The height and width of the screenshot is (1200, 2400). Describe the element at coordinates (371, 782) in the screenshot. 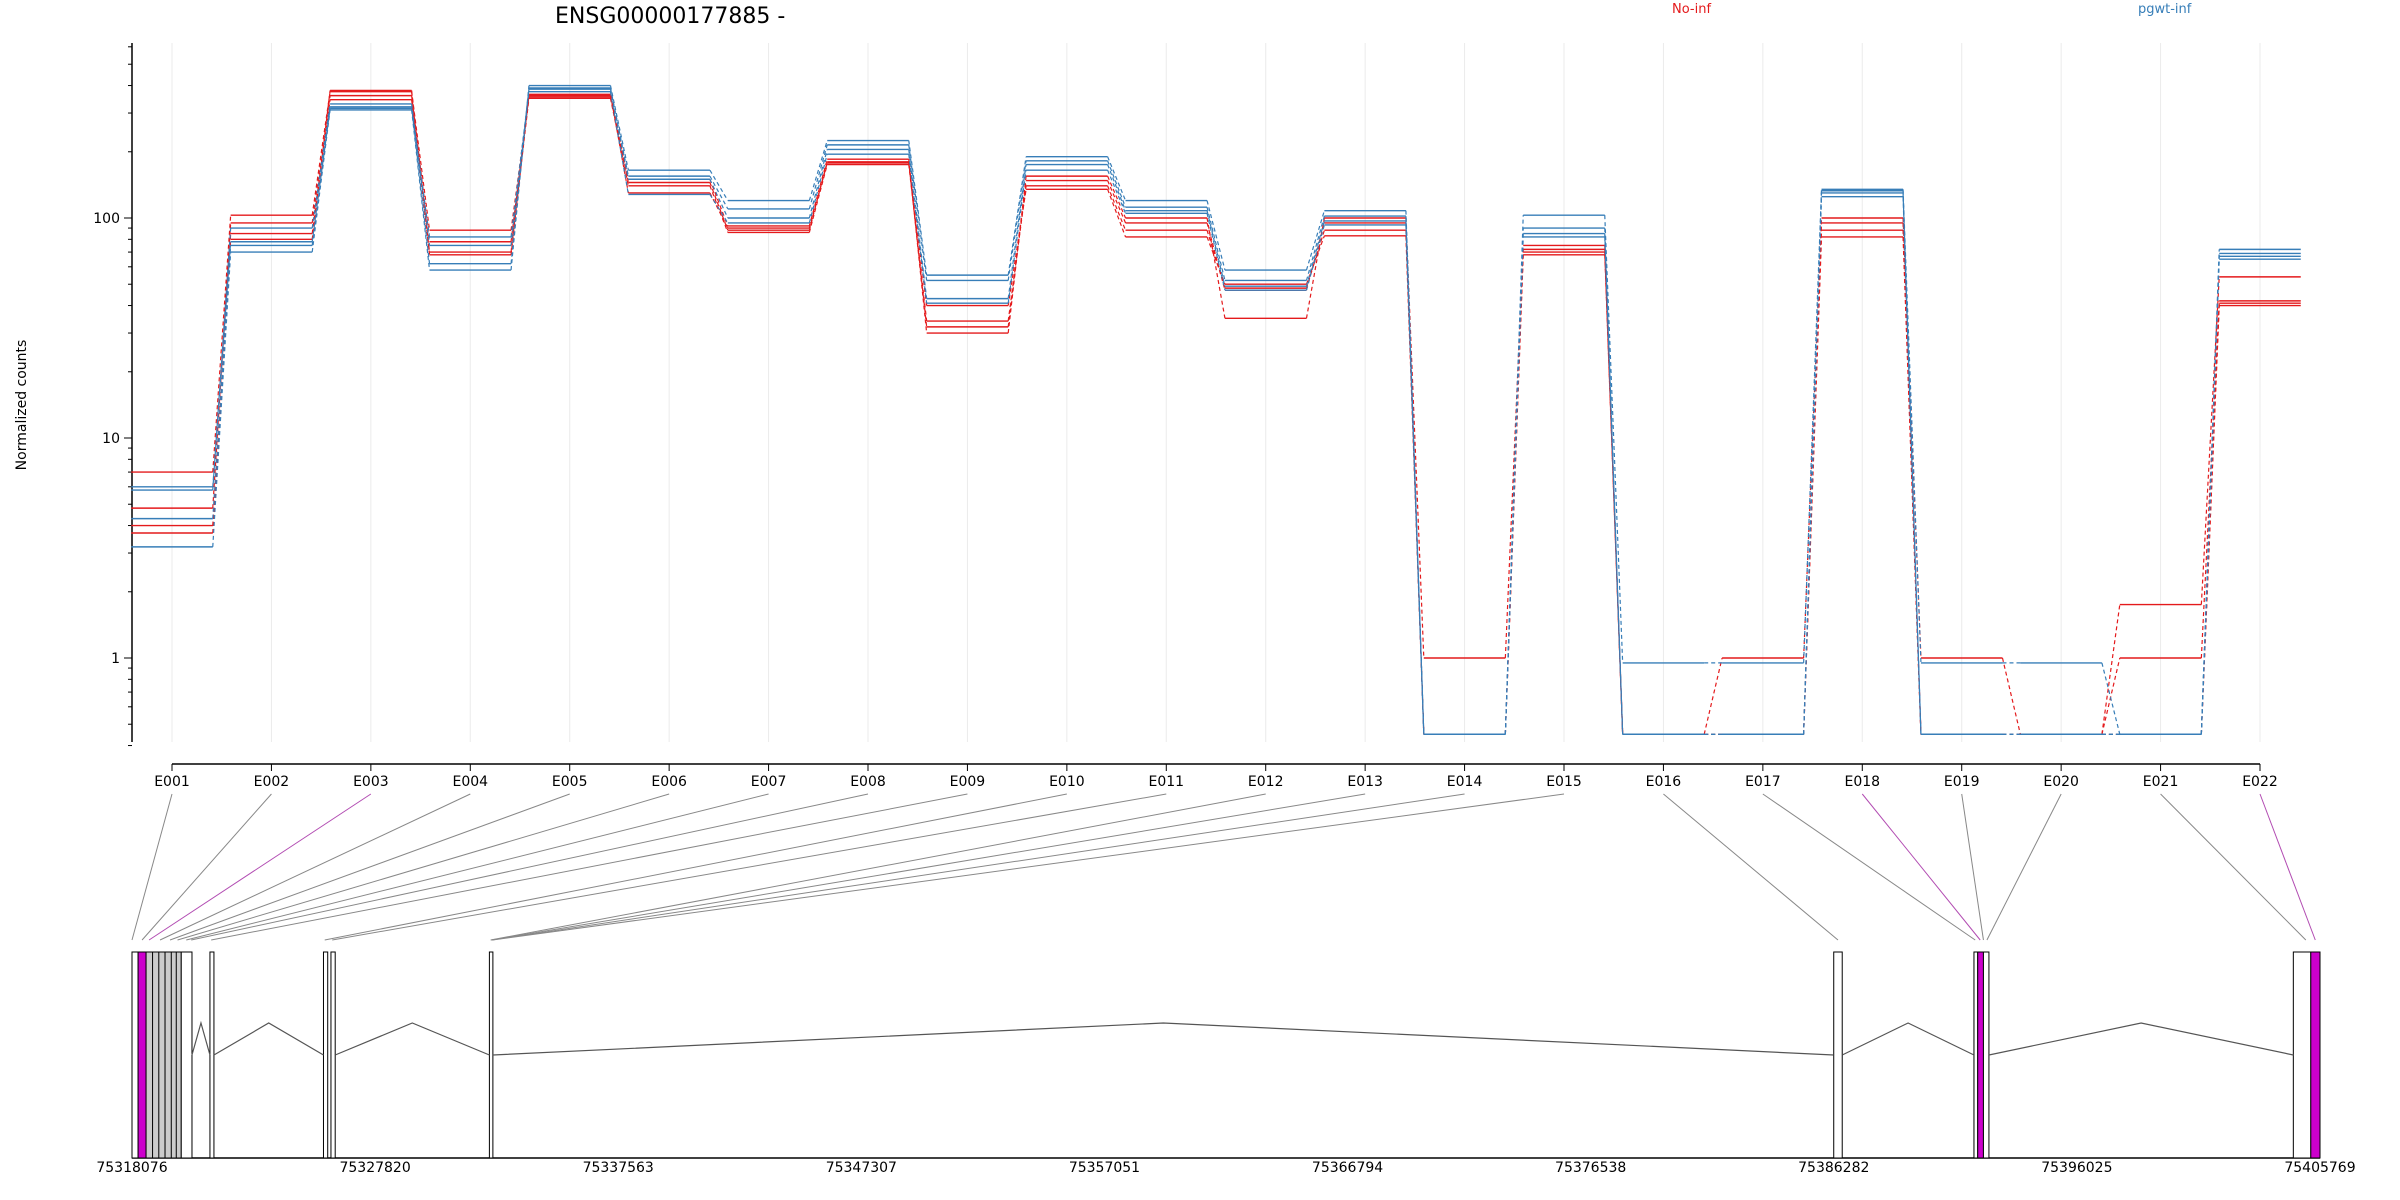

I see `x-tick-label: E003` at that location.